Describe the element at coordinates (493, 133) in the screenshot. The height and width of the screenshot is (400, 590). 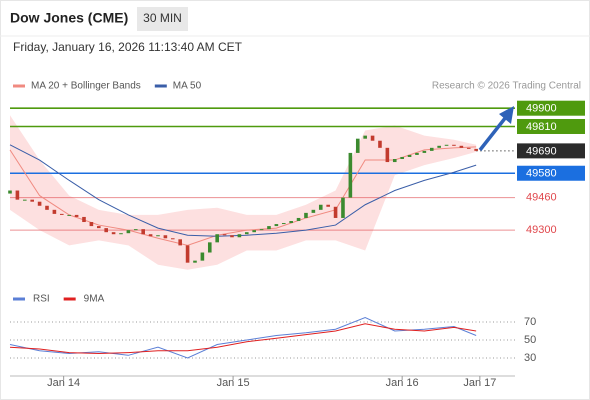
I see `forecast-arrow` at that location.